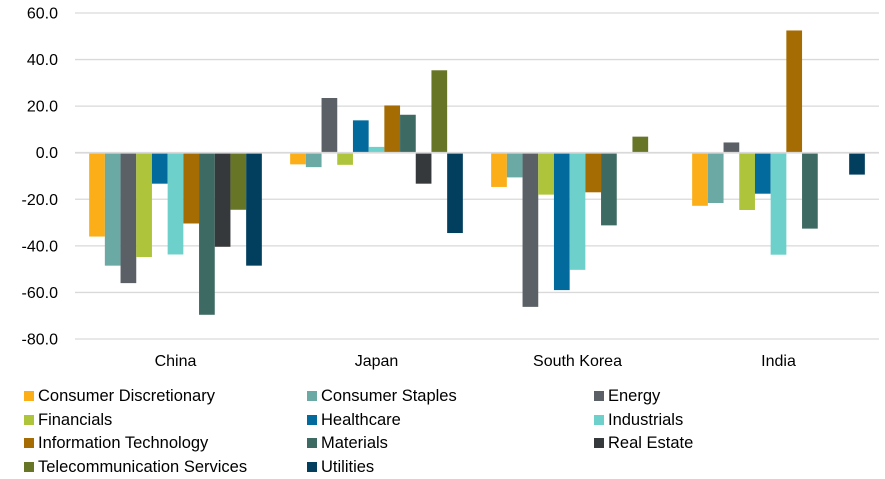  Describe the element at coordinates (313, 160) in the screenshot. I see `bar-japan-consumer-staples` at that location.